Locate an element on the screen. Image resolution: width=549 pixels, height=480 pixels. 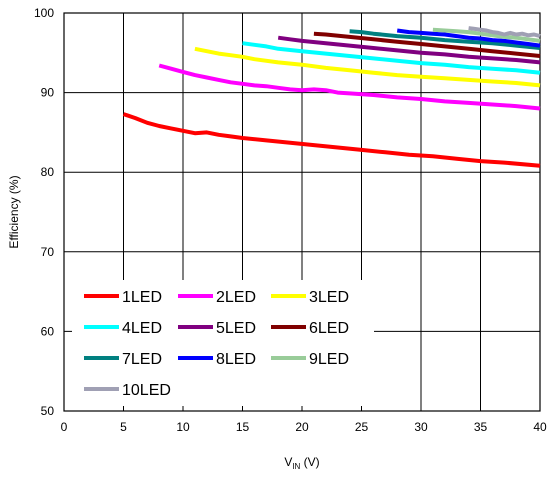
series-line-3led is located at coordinates (367, 67).